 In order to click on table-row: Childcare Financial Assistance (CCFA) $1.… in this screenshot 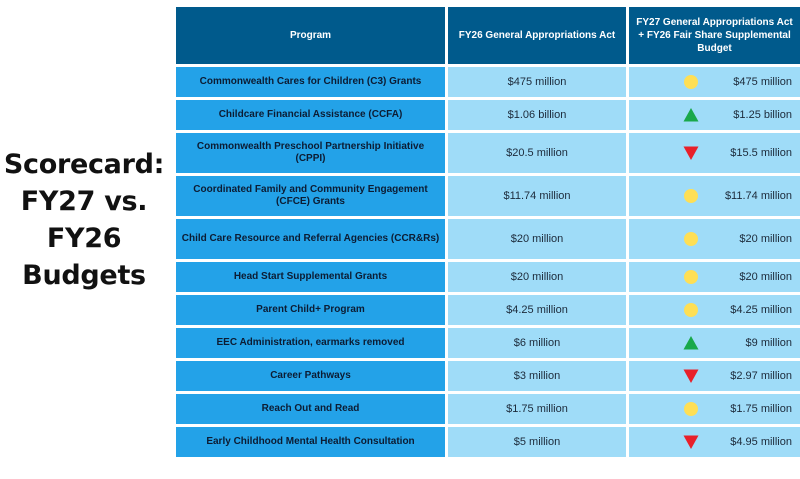, I will do `click(488, 115)`.